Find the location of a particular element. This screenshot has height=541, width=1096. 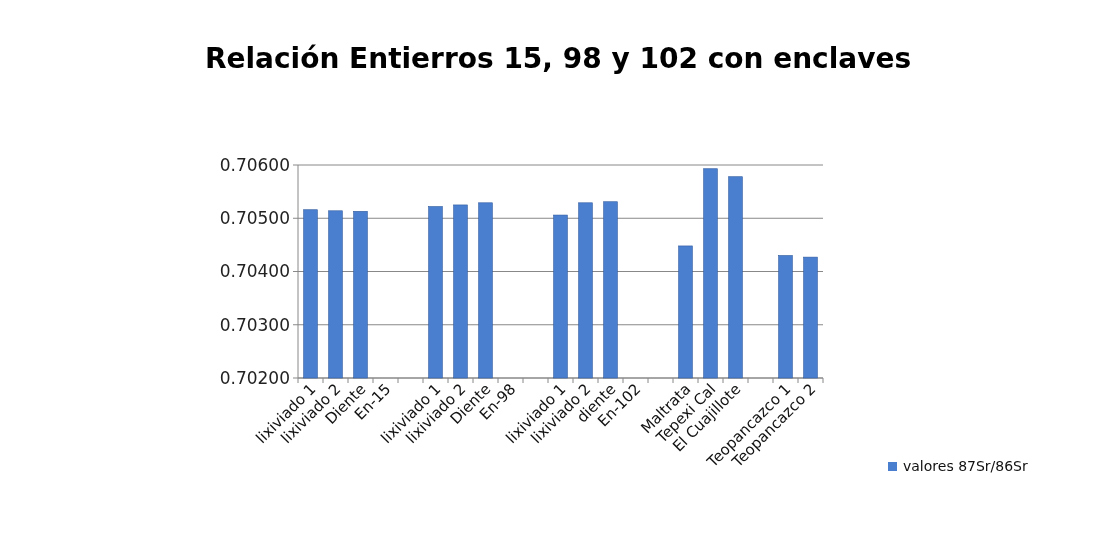

y-tick-label: 0.70200 is located at coordinates (254, 377).